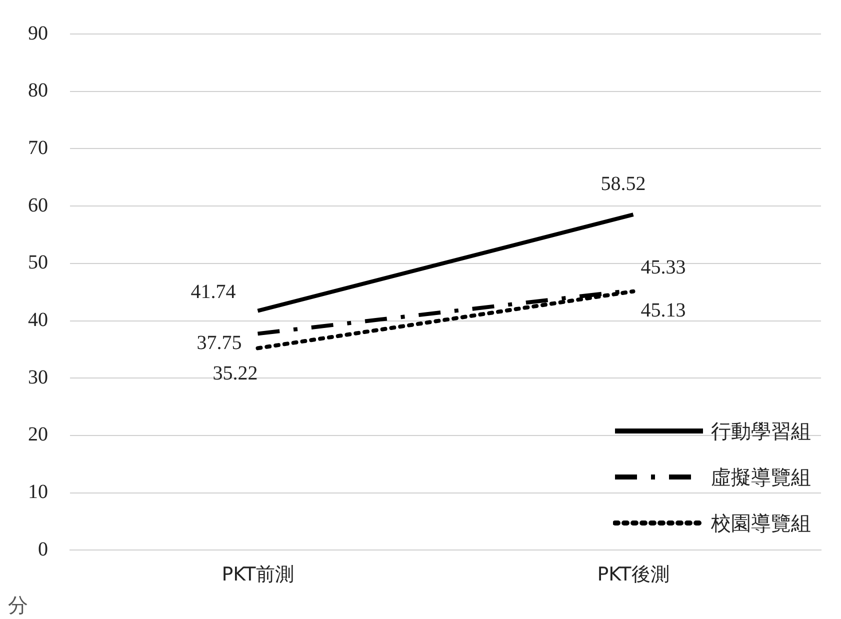  Describe the element at coordinates (18, 605) in the screenshot. I see `y-axis-title: 分` at that location.